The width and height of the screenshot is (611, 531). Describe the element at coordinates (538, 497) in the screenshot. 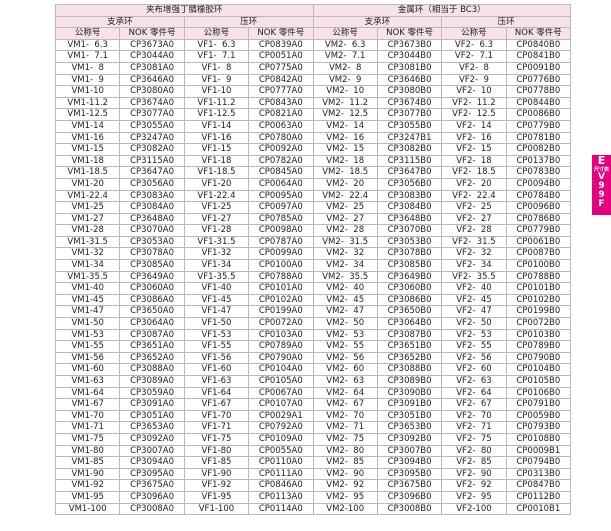

I see `part-number: CP0112B0` at that location.